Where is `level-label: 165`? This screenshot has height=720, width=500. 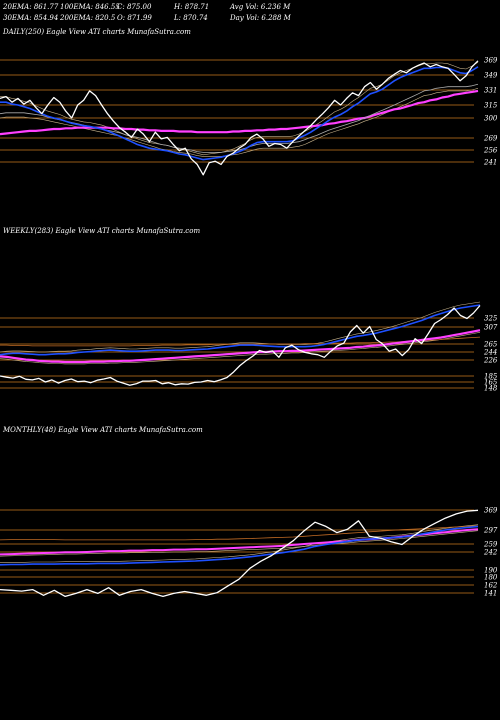 level-label: 165 is located at coordinates (491, 383).